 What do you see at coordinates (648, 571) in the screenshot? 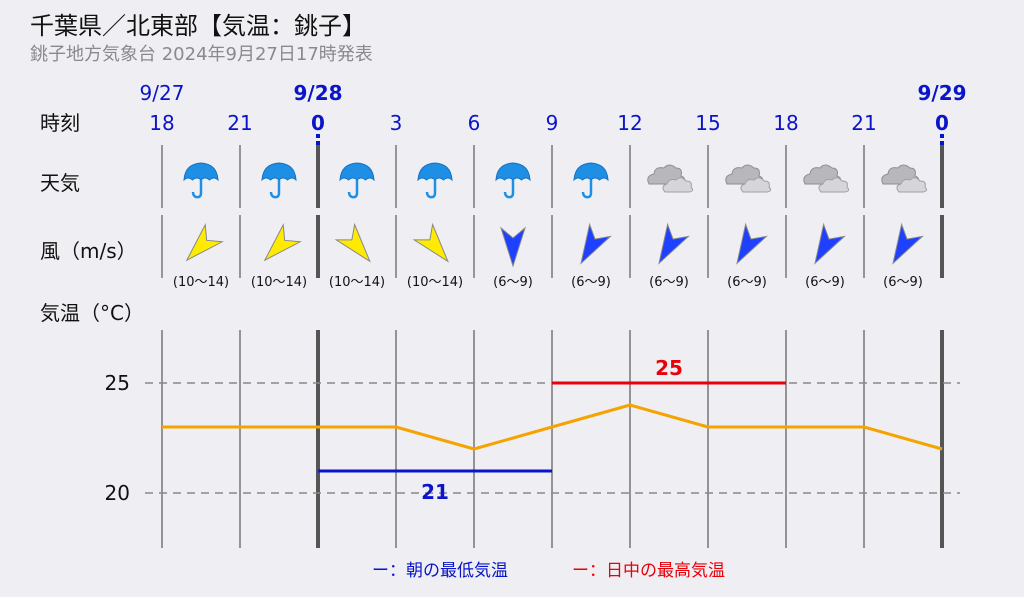
I see `legend-max: ー：日中の最高気温` at bounding box center [648, 571].